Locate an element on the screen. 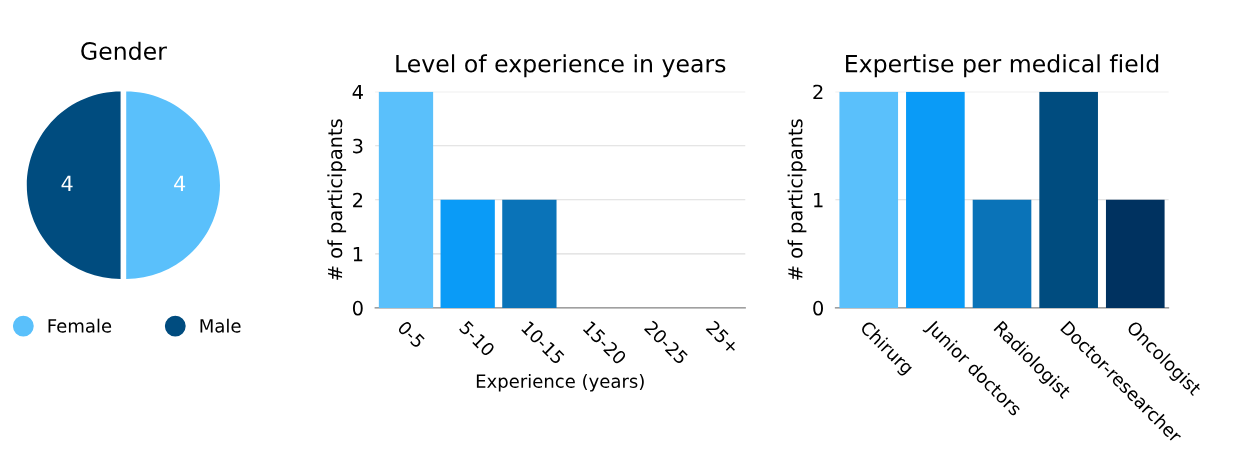 This screenshot has height=463, width=1234. y-tick-label: 4 is located at coordinates (357, 92).